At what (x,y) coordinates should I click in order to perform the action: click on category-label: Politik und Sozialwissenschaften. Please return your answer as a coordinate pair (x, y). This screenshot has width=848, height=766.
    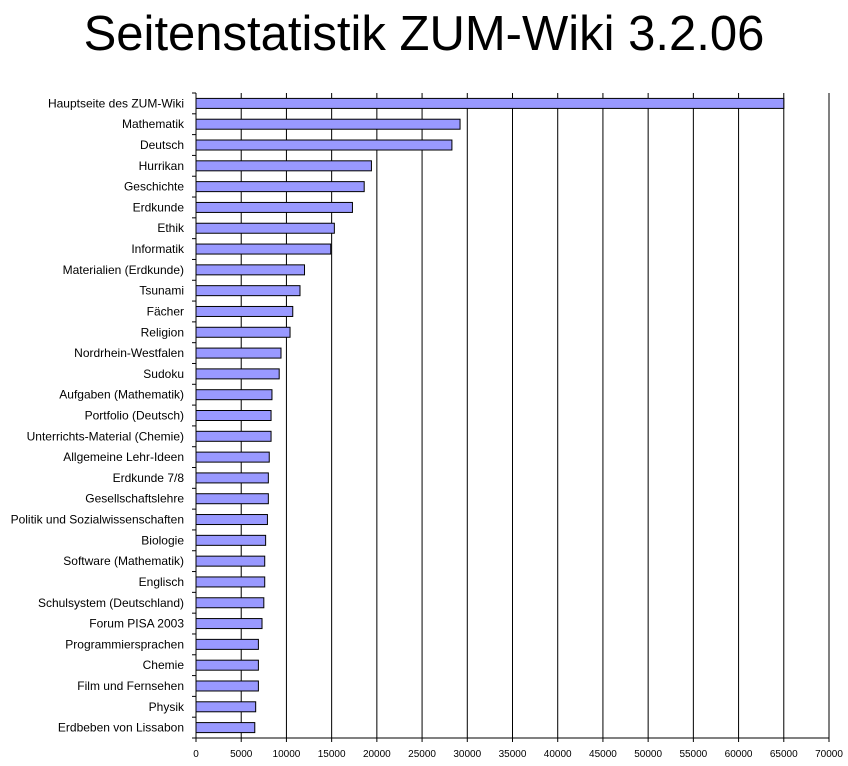
    Looking at the image, I should click on (97, 520).